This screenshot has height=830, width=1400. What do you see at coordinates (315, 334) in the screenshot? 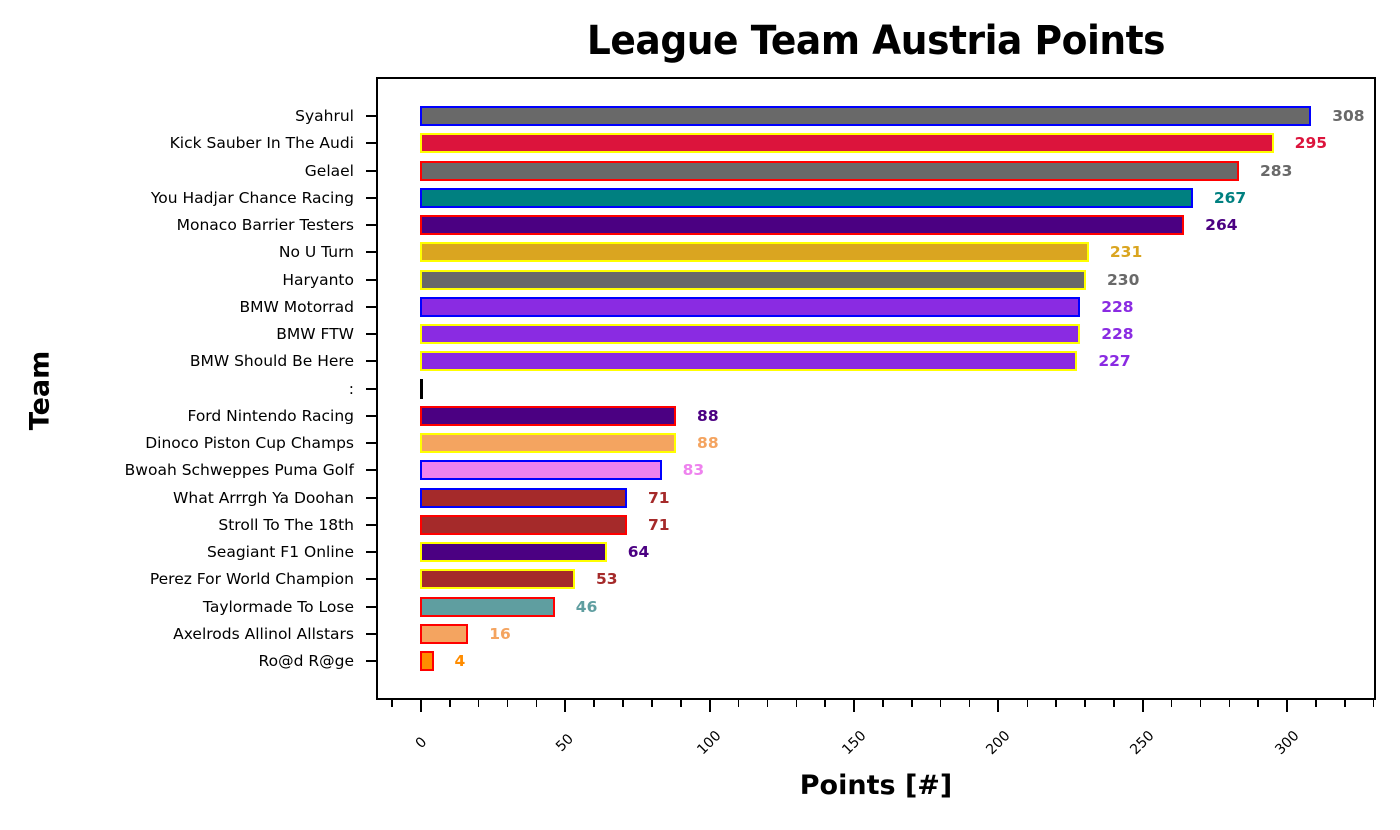
I see `y-tick-label: BMW FTW` at bounding box center [315, 334].